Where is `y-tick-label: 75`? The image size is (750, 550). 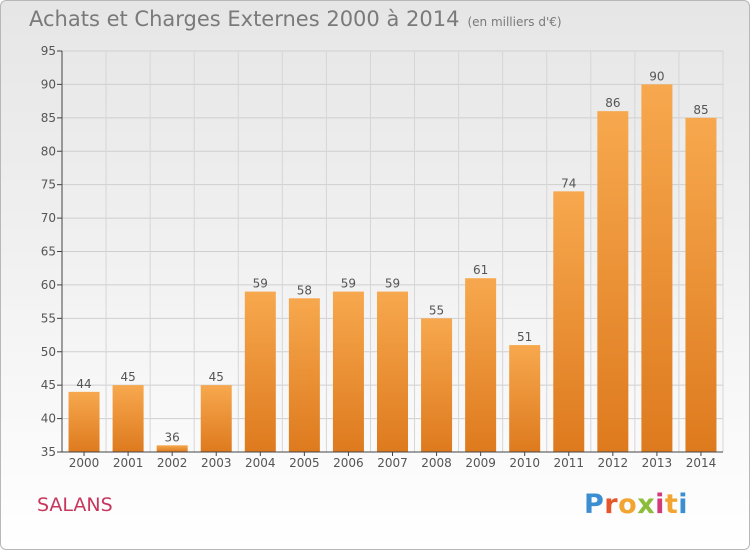
y-tick-label: 75 is located at coordinates (48, 185).